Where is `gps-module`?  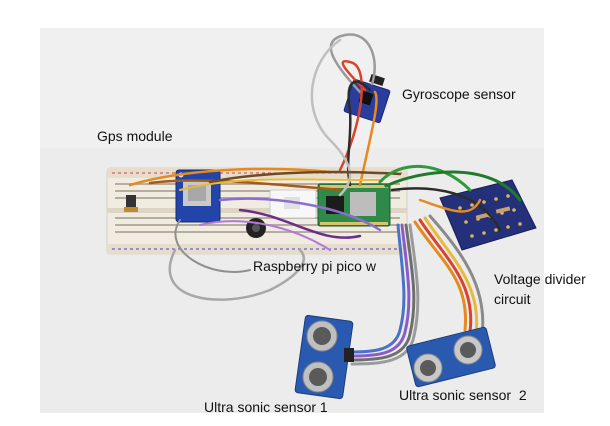
gps-module is located at coordinates (198, 196).